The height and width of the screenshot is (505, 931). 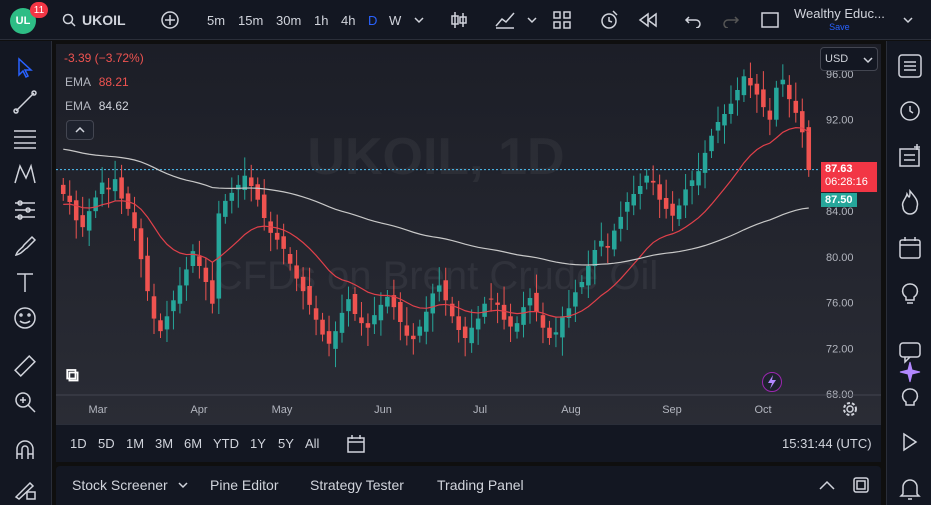 I want to click on lightning-button, so click(x=772, y=382).